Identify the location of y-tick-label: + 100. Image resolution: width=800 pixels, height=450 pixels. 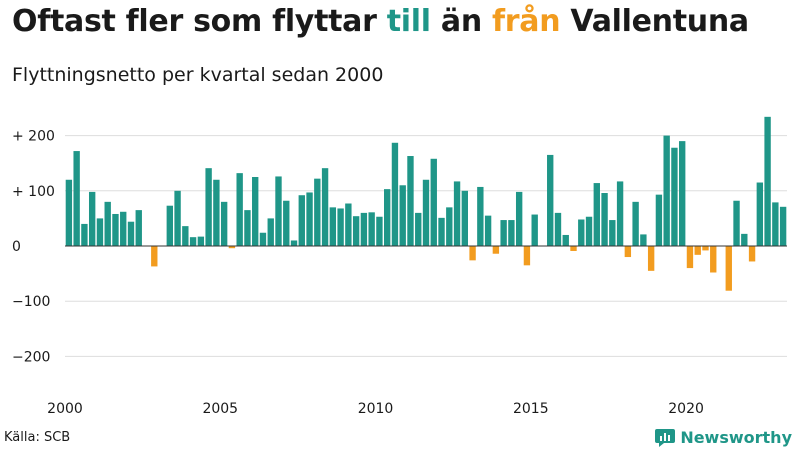
(33, 192).